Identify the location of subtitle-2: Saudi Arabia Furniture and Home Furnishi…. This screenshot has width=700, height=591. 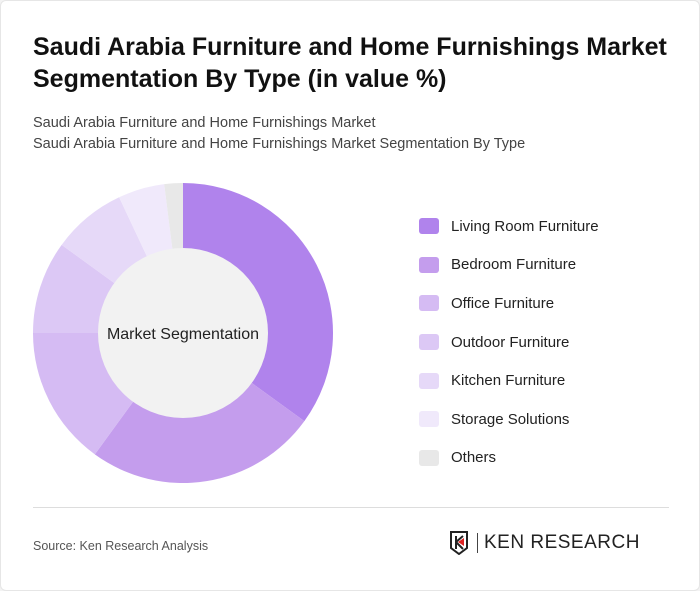
(279, 144).